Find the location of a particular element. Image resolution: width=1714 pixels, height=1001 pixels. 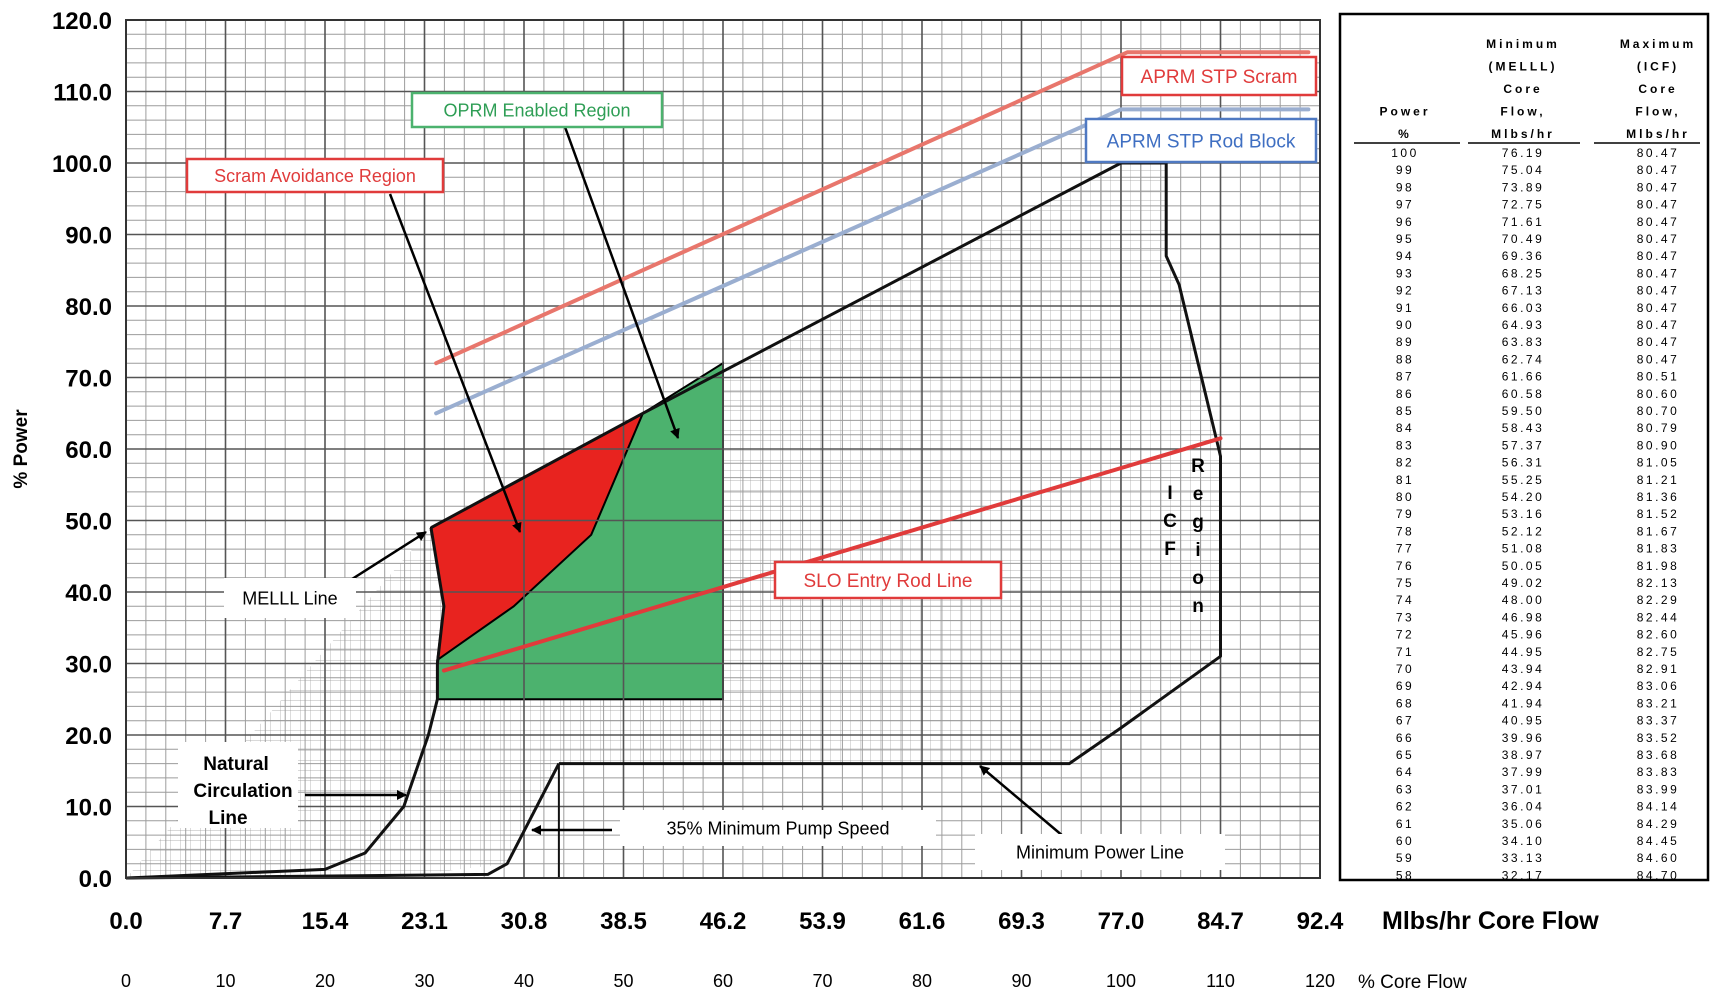

table-cell: 67.13 is located at coordinates (1523, 291).